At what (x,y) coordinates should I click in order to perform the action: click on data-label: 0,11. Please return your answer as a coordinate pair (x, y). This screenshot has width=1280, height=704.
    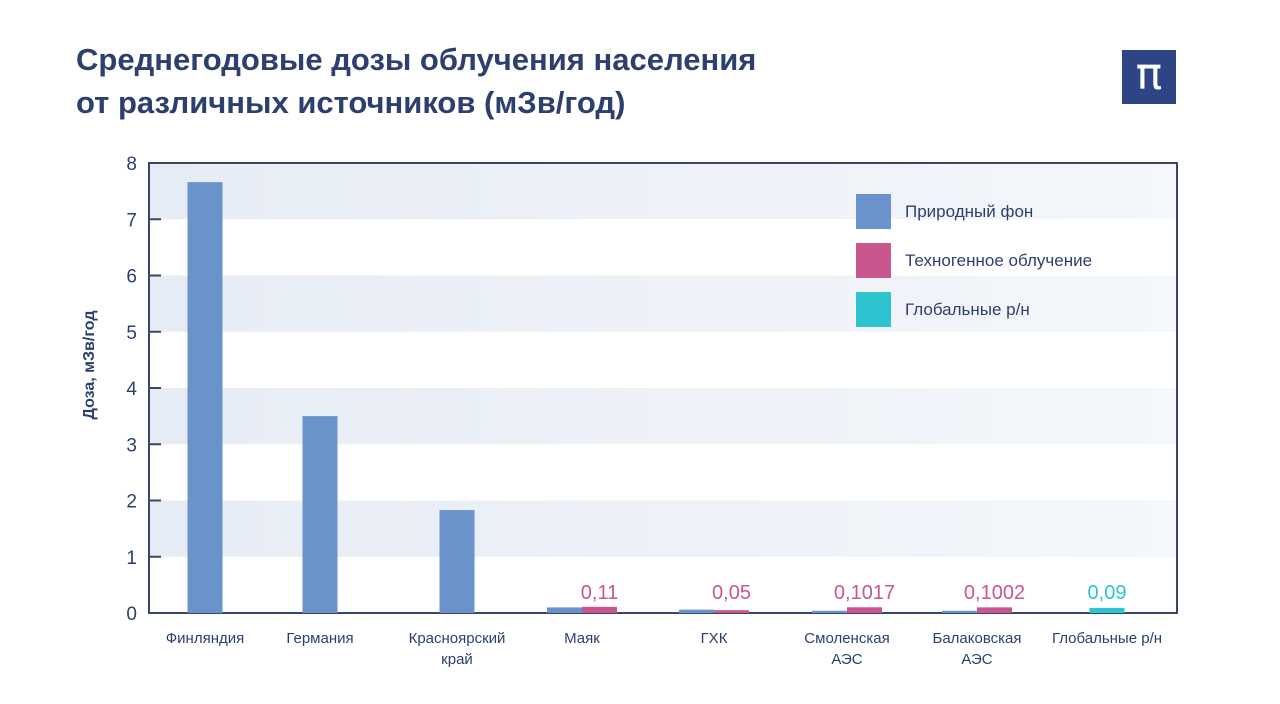
    Looking at the image, I should click on (599, 593).